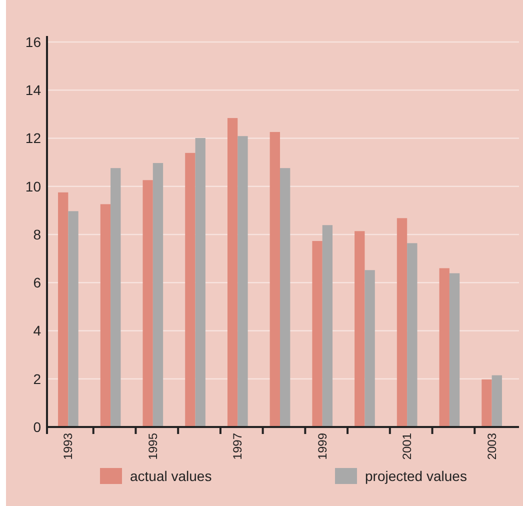 This screenshot has width=523, height=506. I want to click on y-tick-label: 4, so click(37, 330).